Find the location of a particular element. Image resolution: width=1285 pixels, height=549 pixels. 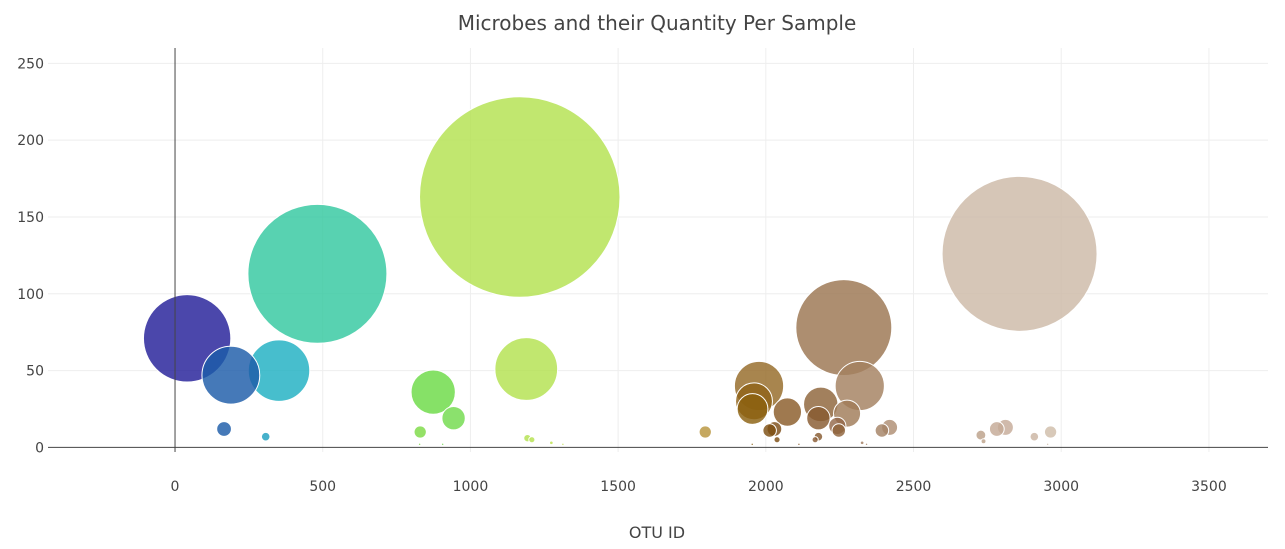

x-tick-label: 0 is located at coordinates (175, 487).